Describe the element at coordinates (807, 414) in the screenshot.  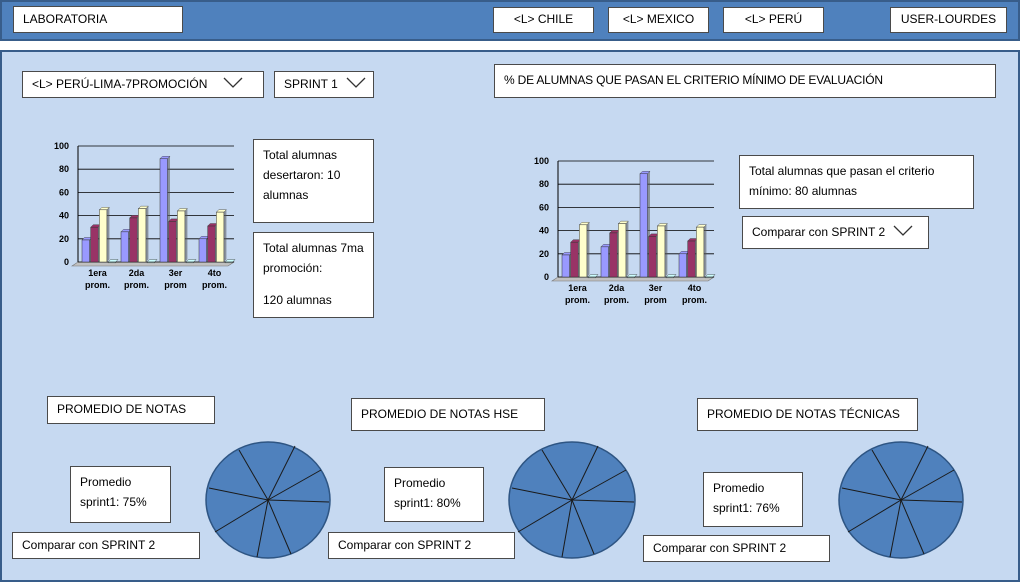
I see `avg-technical-title: PROMEDIO DE NOTAS TÉCNICAS` at that location.